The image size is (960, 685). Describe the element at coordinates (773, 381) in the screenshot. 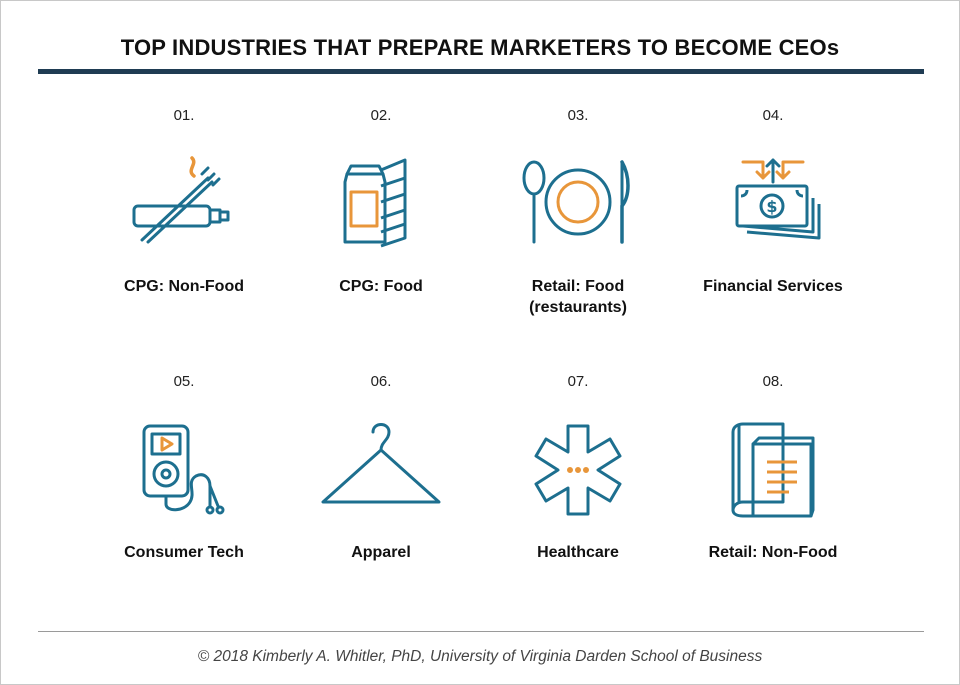

I see `industry-number: 08.` at that location.